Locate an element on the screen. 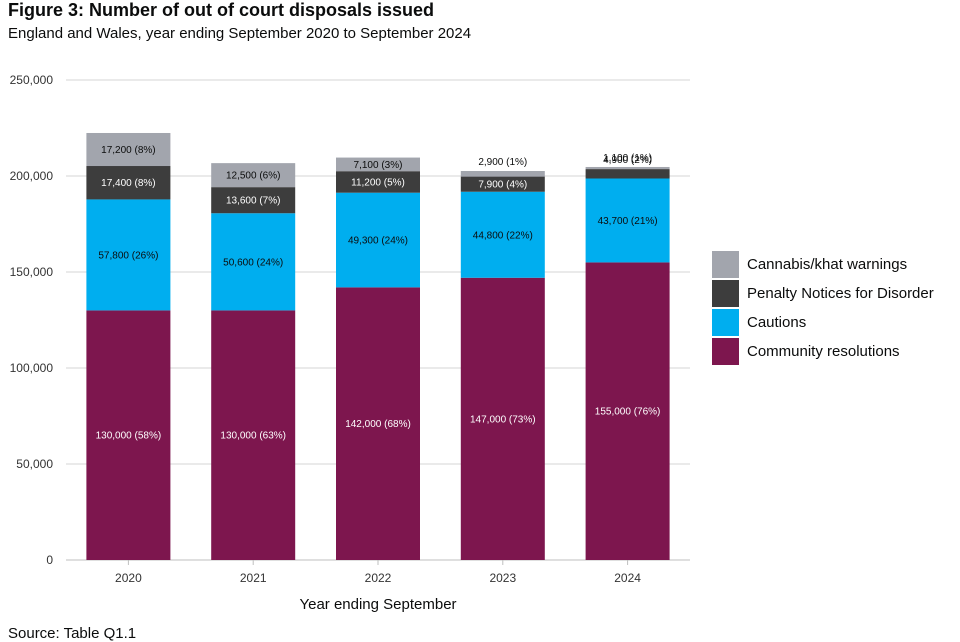  legend-label: Cannabis/khat warnings is located at coordinates (827, 264).